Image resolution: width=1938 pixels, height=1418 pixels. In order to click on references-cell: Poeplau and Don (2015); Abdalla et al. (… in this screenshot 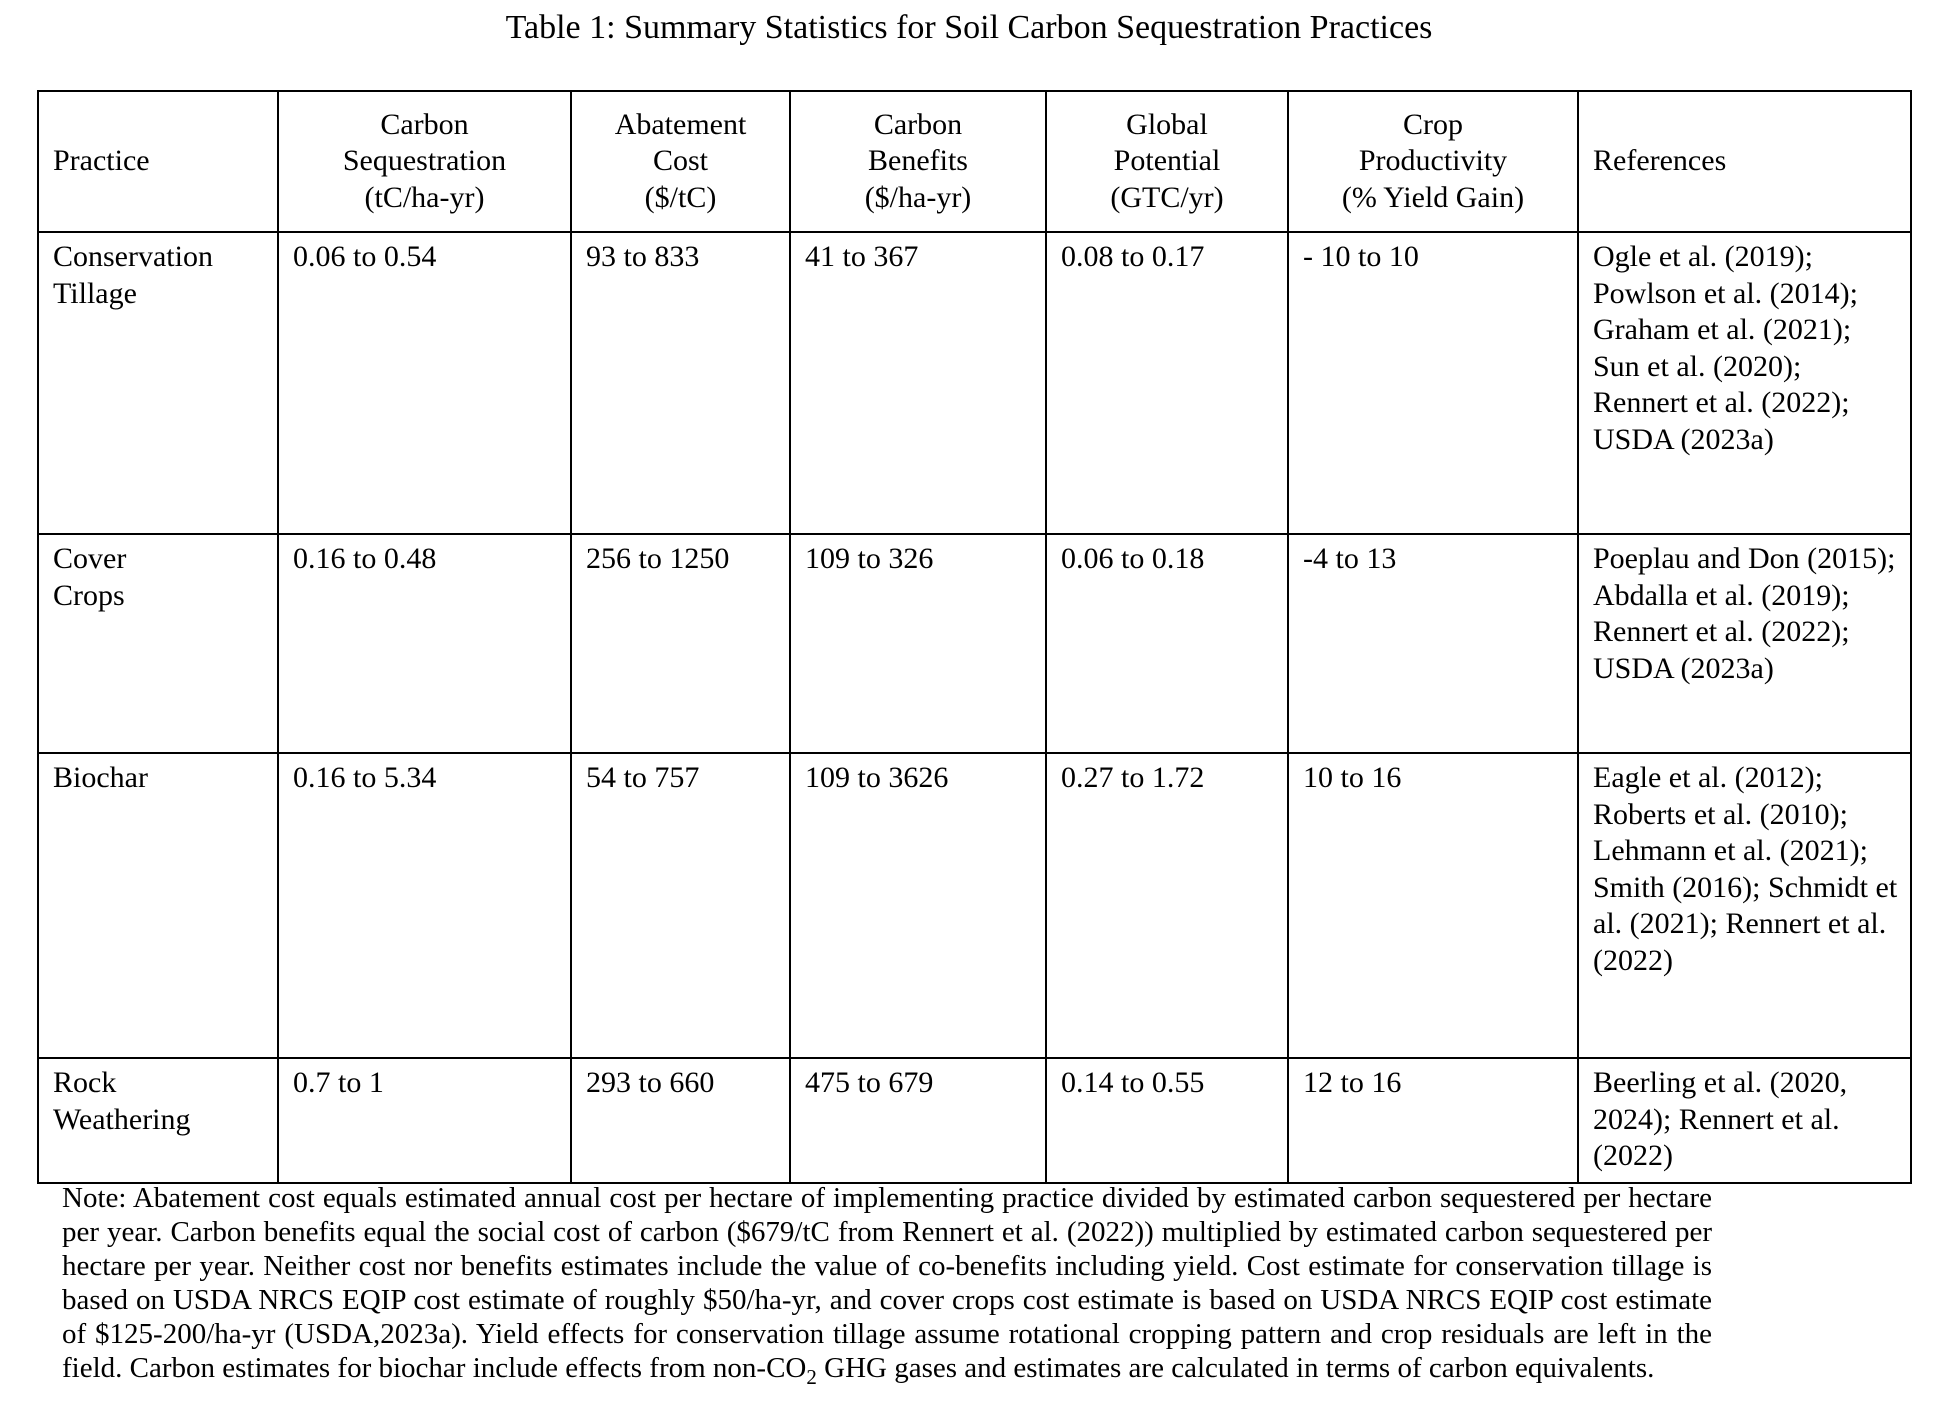, I will do `click(1744, 643)`.